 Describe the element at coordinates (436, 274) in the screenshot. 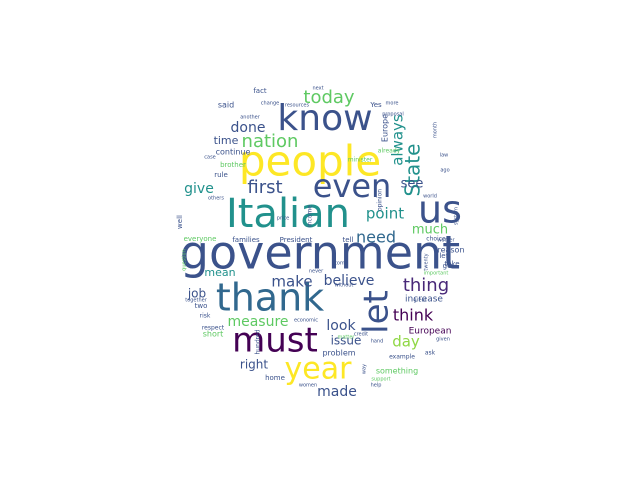

I see `word-important: important` at that location.